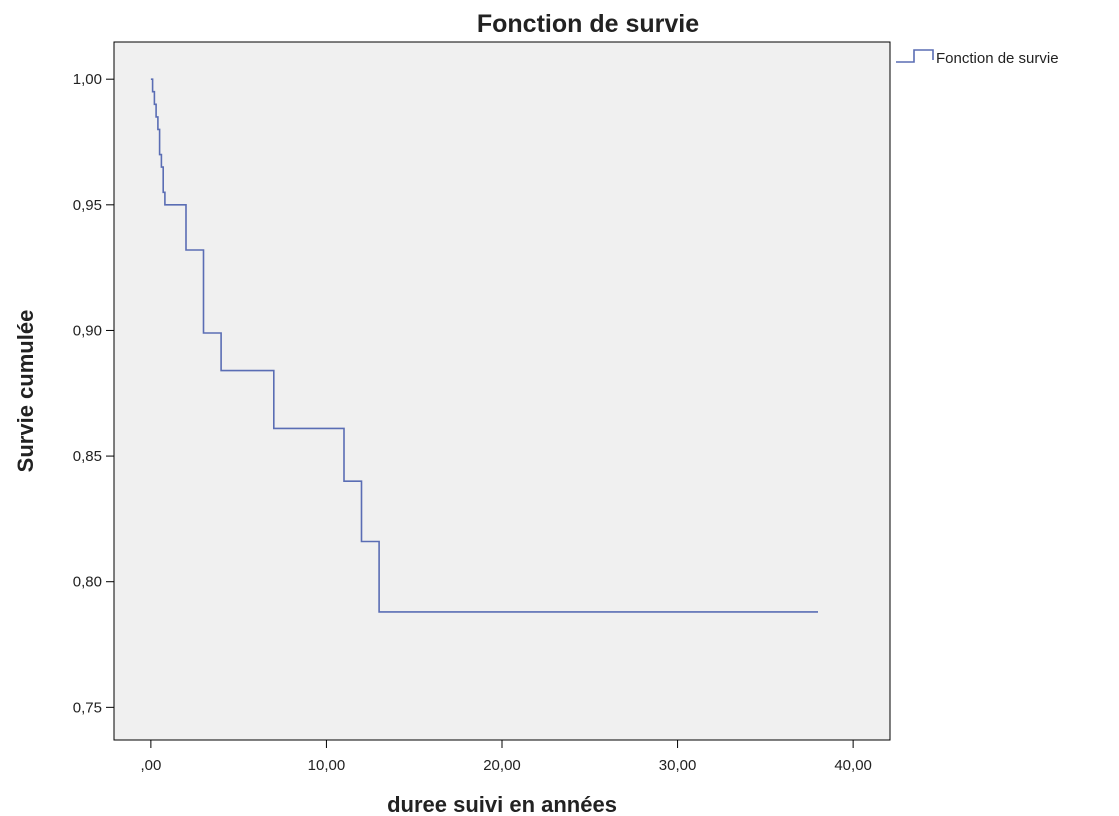  What do you see at coordinates (678, 765) in the screenshot?
I see `x-tick-label: 30,00` at bounding box center [678, 765].